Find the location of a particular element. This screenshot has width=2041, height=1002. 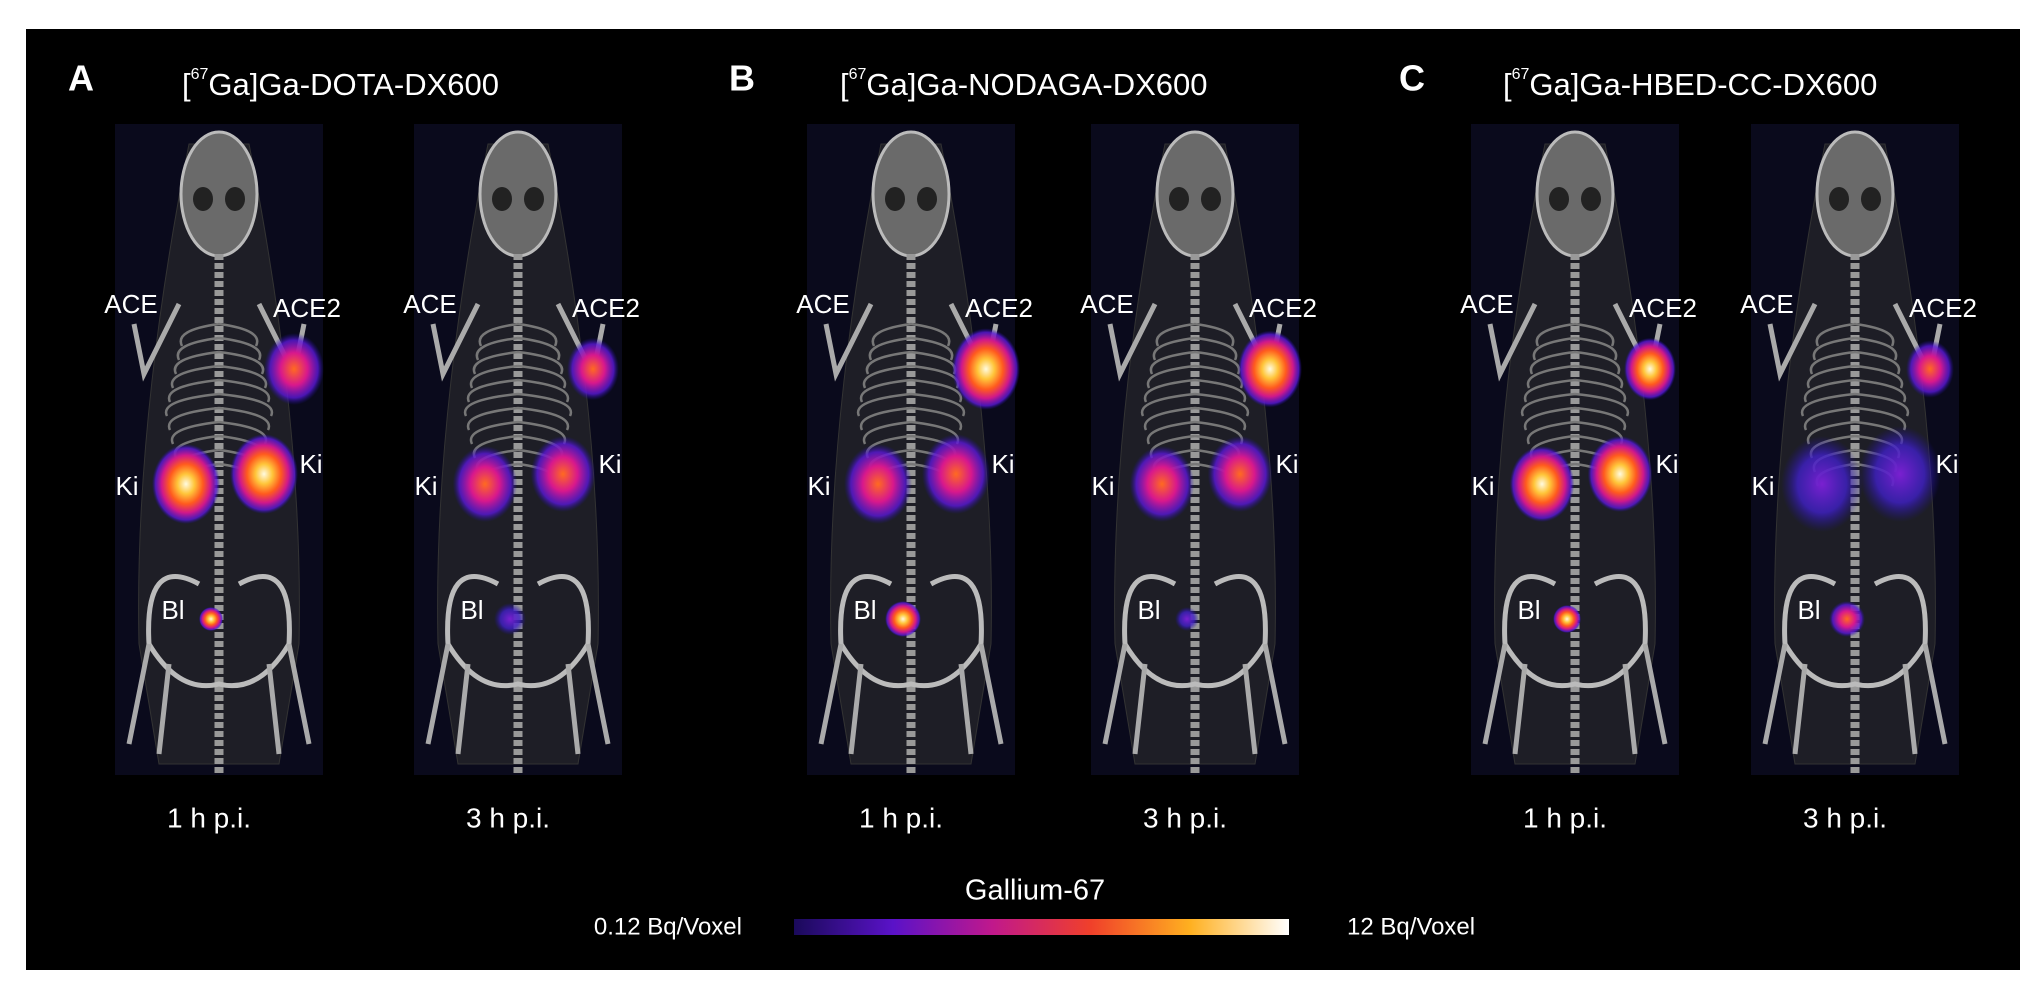

panel-title: [67Ga]Ga-HBED-CC-DX600 is located at coordinates (1690, 84).